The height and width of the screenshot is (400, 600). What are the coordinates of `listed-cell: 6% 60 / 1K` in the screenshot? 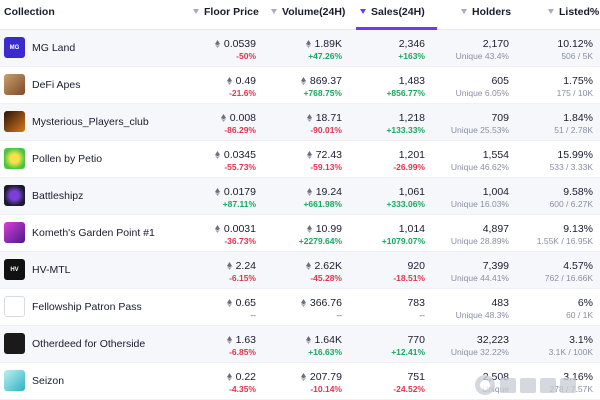 It's located at (556, 307).